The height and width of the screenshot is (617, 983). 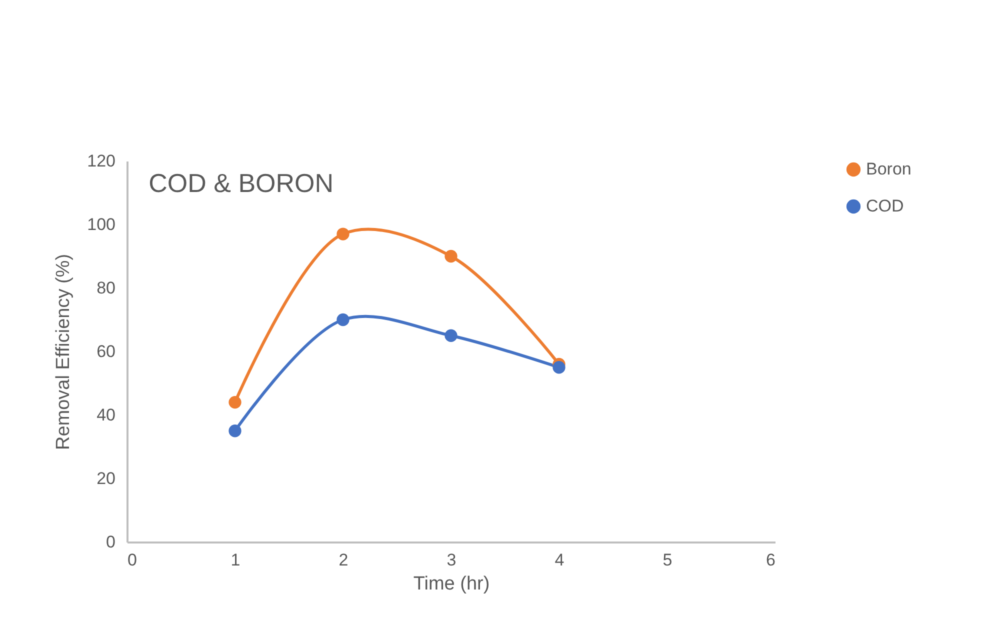 What do you see at coordinates (111, 542) in the screenshot?
I see `y-tick-label: 0` at bounding box center [111, 542].